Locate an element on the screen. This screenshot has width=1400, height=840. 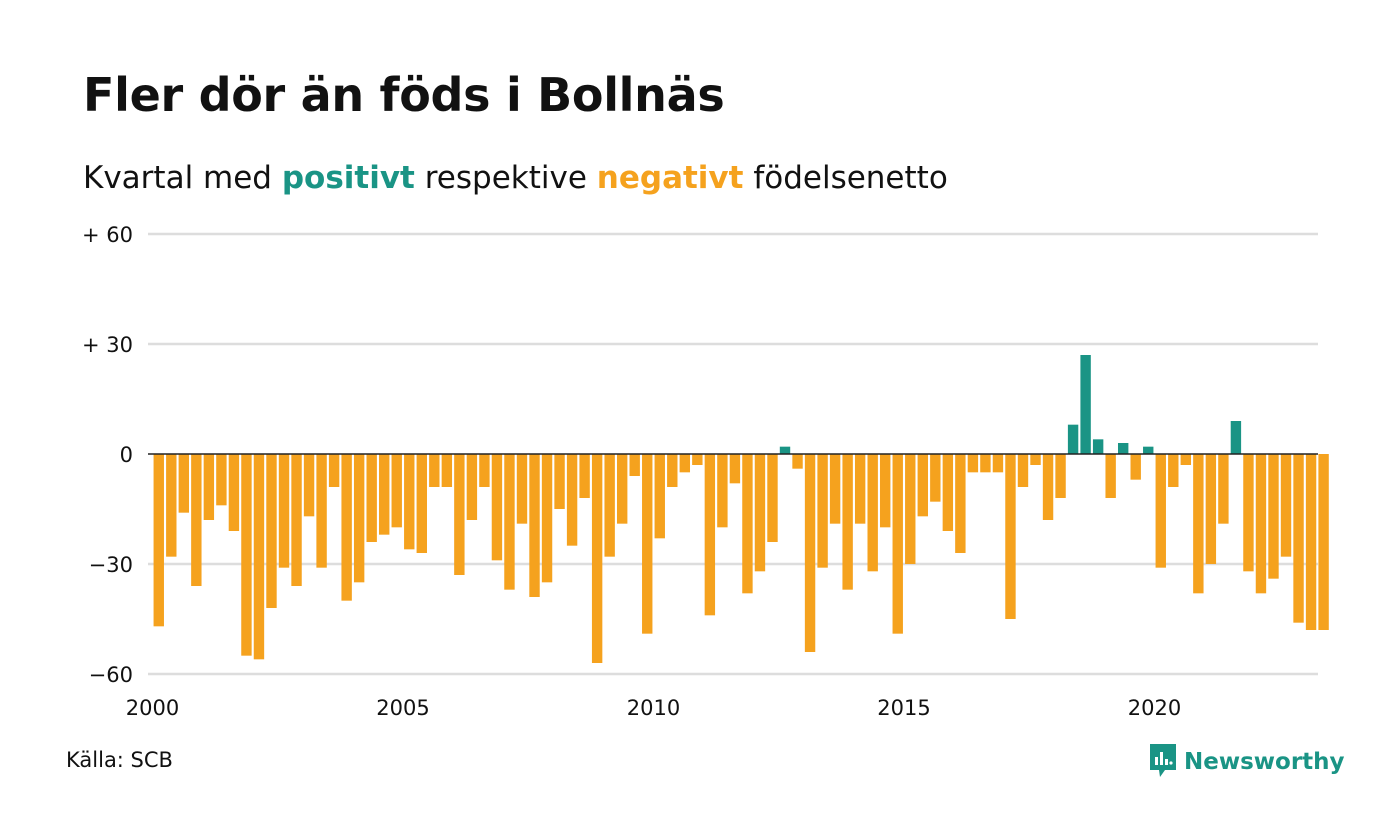
bar-2000-q1 is located at coordinates (158, 540).